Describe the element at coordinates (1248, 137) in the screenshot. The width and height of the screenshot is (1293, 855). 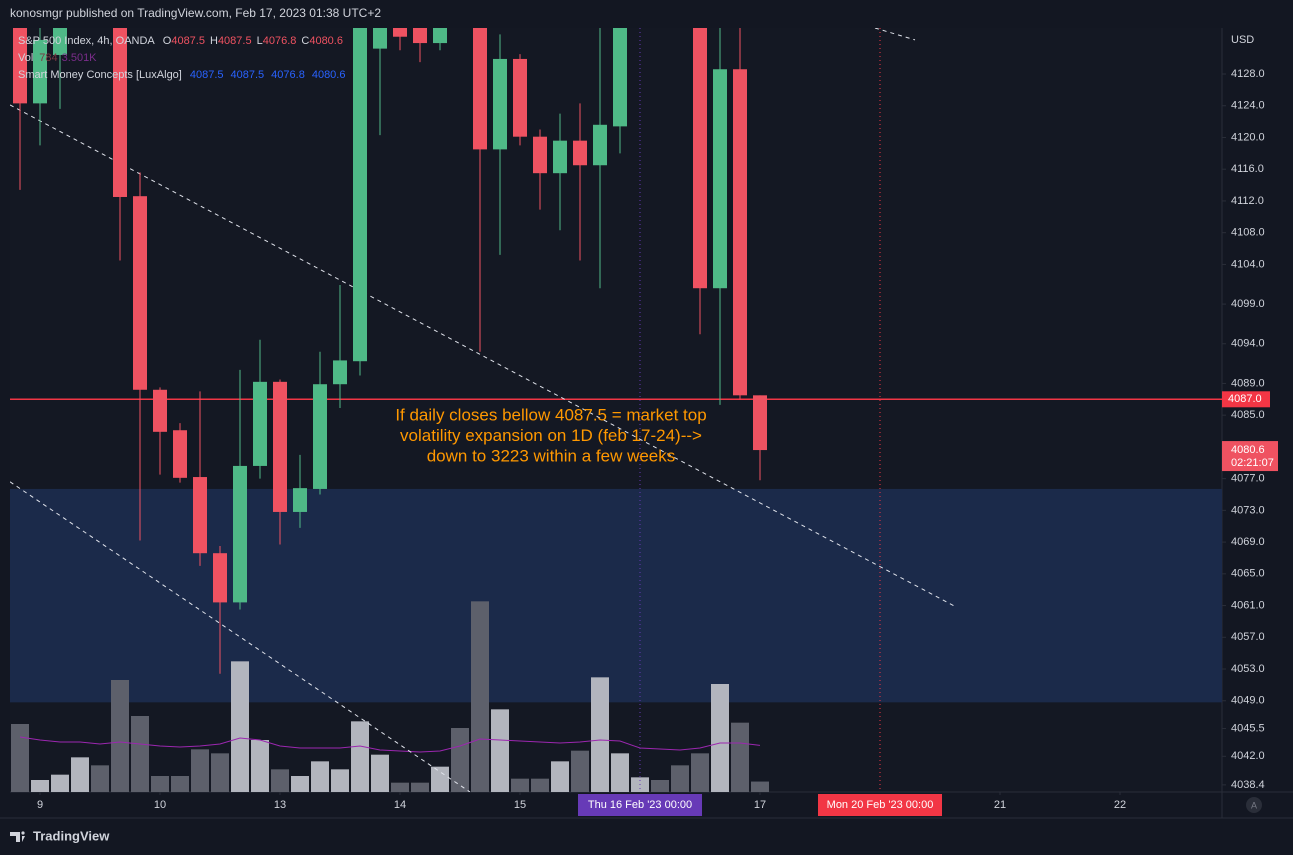
I see `y-tick-label: 4120.0` at that location.